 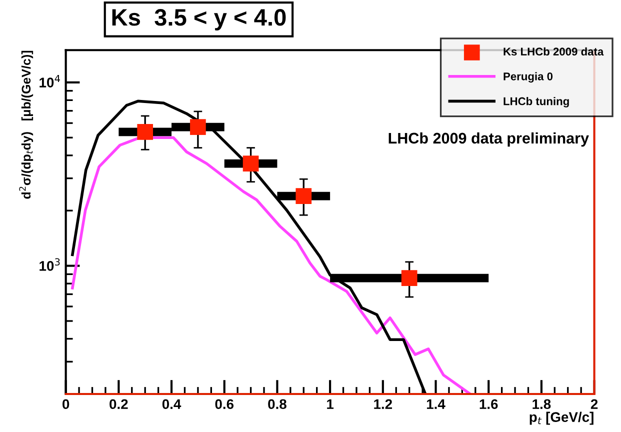 What do you see at coordinates (172, 404) in the screenshot?
I see `x-tick-label: 0.4` at bounding box center [172, 404].